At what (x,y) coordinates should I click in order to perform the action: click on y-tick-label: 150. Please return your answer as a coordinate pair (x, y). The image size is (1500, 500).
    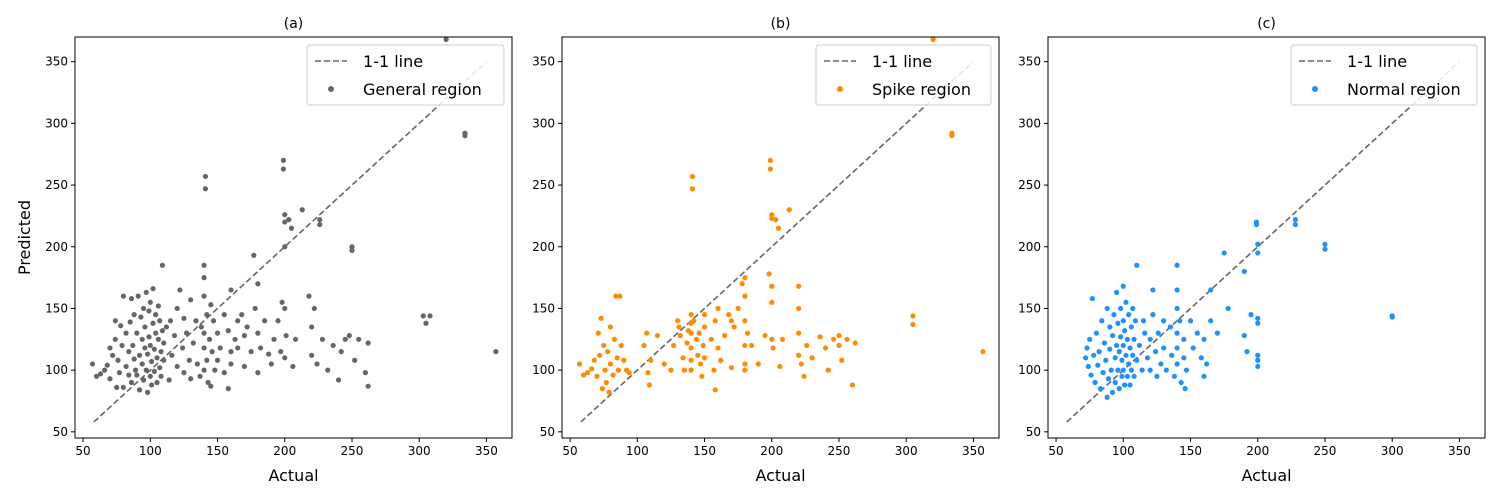
    Looking at the image, I should click on (1029, 308).